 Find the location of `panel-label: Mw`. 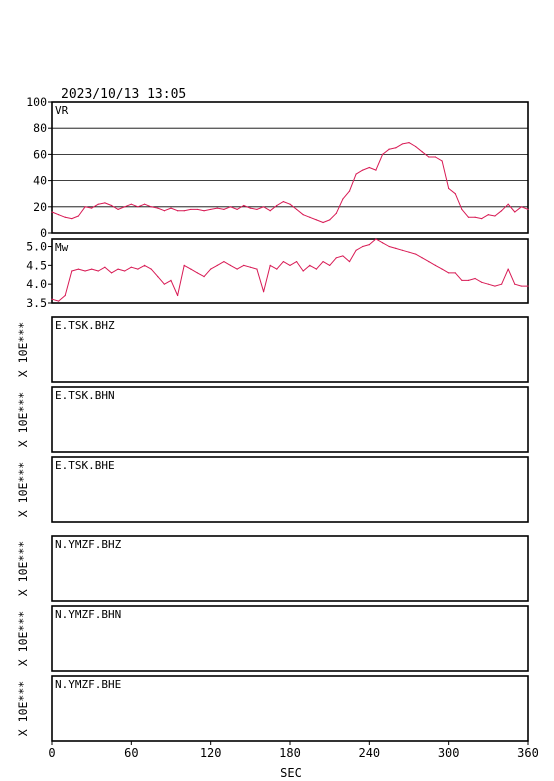

panel-label: Mw is located at coordinates (62, 247).